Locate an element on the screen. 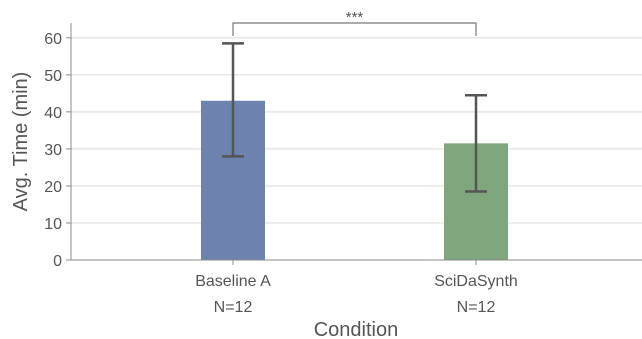 The height and width of the screenshot is (339, 642). x-axis-title: Condition is located at coordinates (356, 329).